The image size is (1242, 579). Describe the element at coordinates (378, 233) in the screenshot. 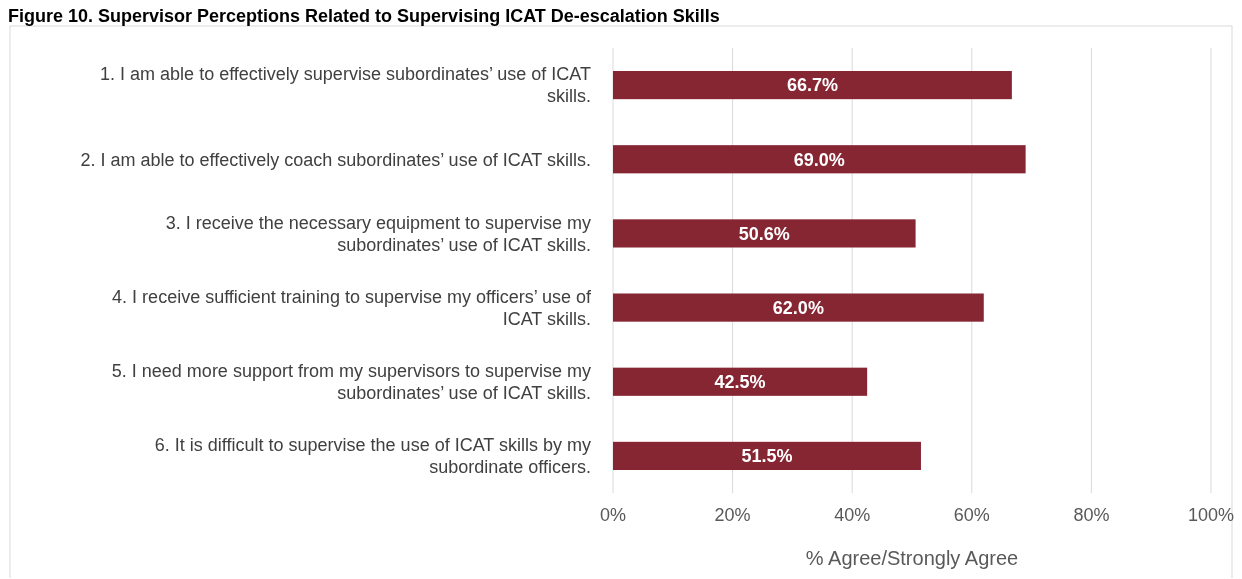

I see `y-tick-label: 3. I receive the necessary equipment to supervise my subordinates’ use of ICAT skills.` at that location.